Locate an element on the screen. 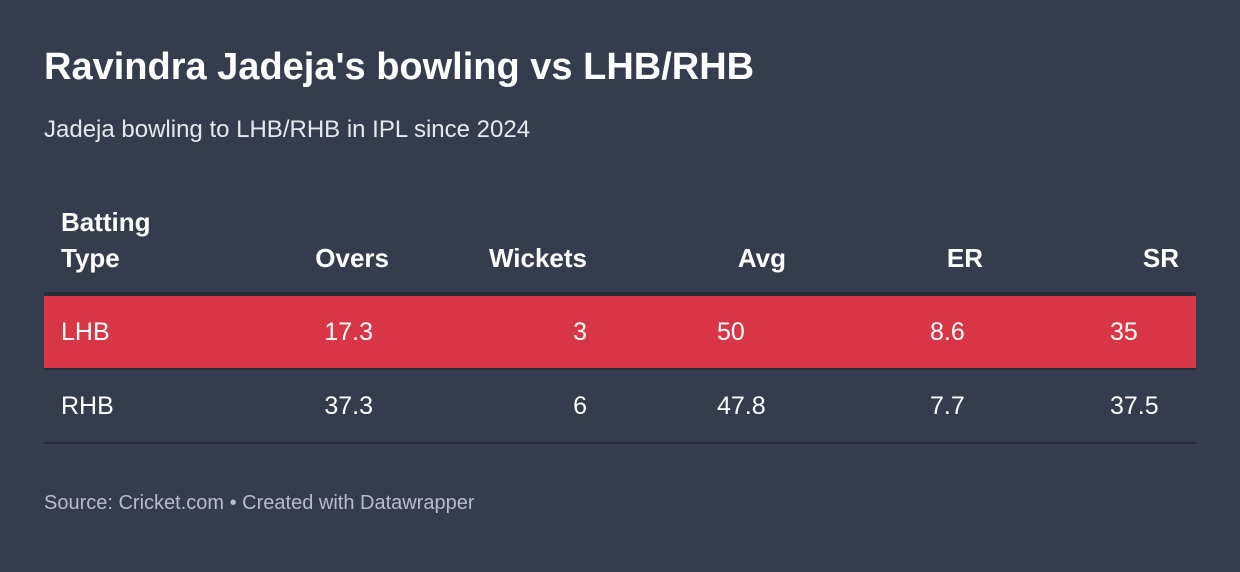  column-header: Wickets is located at coordinates (537, 258).